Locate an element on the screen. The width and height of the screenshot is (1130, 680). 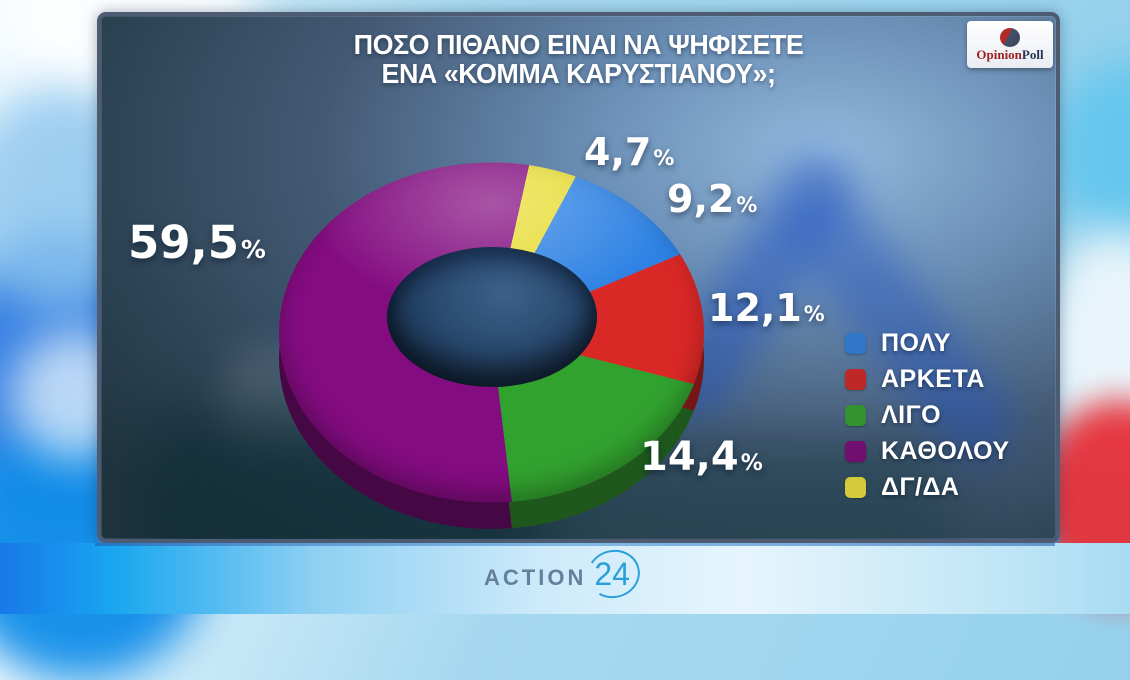
legend-item-arketa: ΑΡΚΕΤΑ is located at coordinates (927, 379).